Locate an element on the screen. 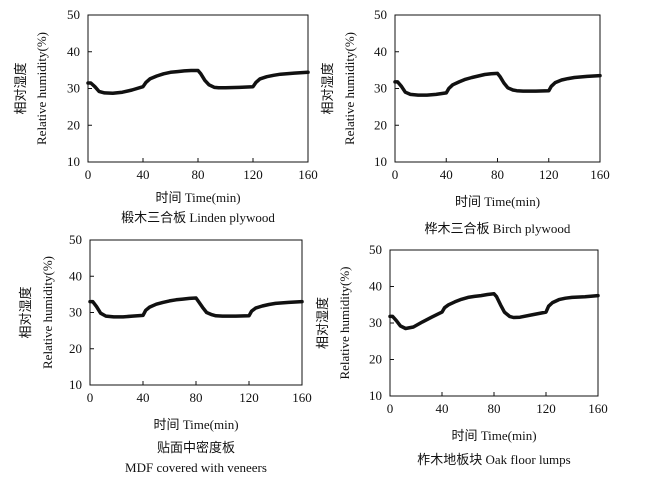  panel-caption: 贴面中密度板 is located at coordinates (196, 447).